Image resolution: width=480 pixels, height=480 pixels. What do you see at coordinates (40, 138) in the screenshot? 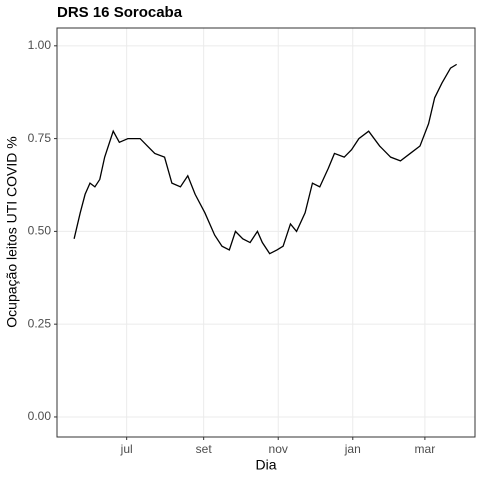
I see `y-tick-label: 0.75` at bounding box center [40, 138].